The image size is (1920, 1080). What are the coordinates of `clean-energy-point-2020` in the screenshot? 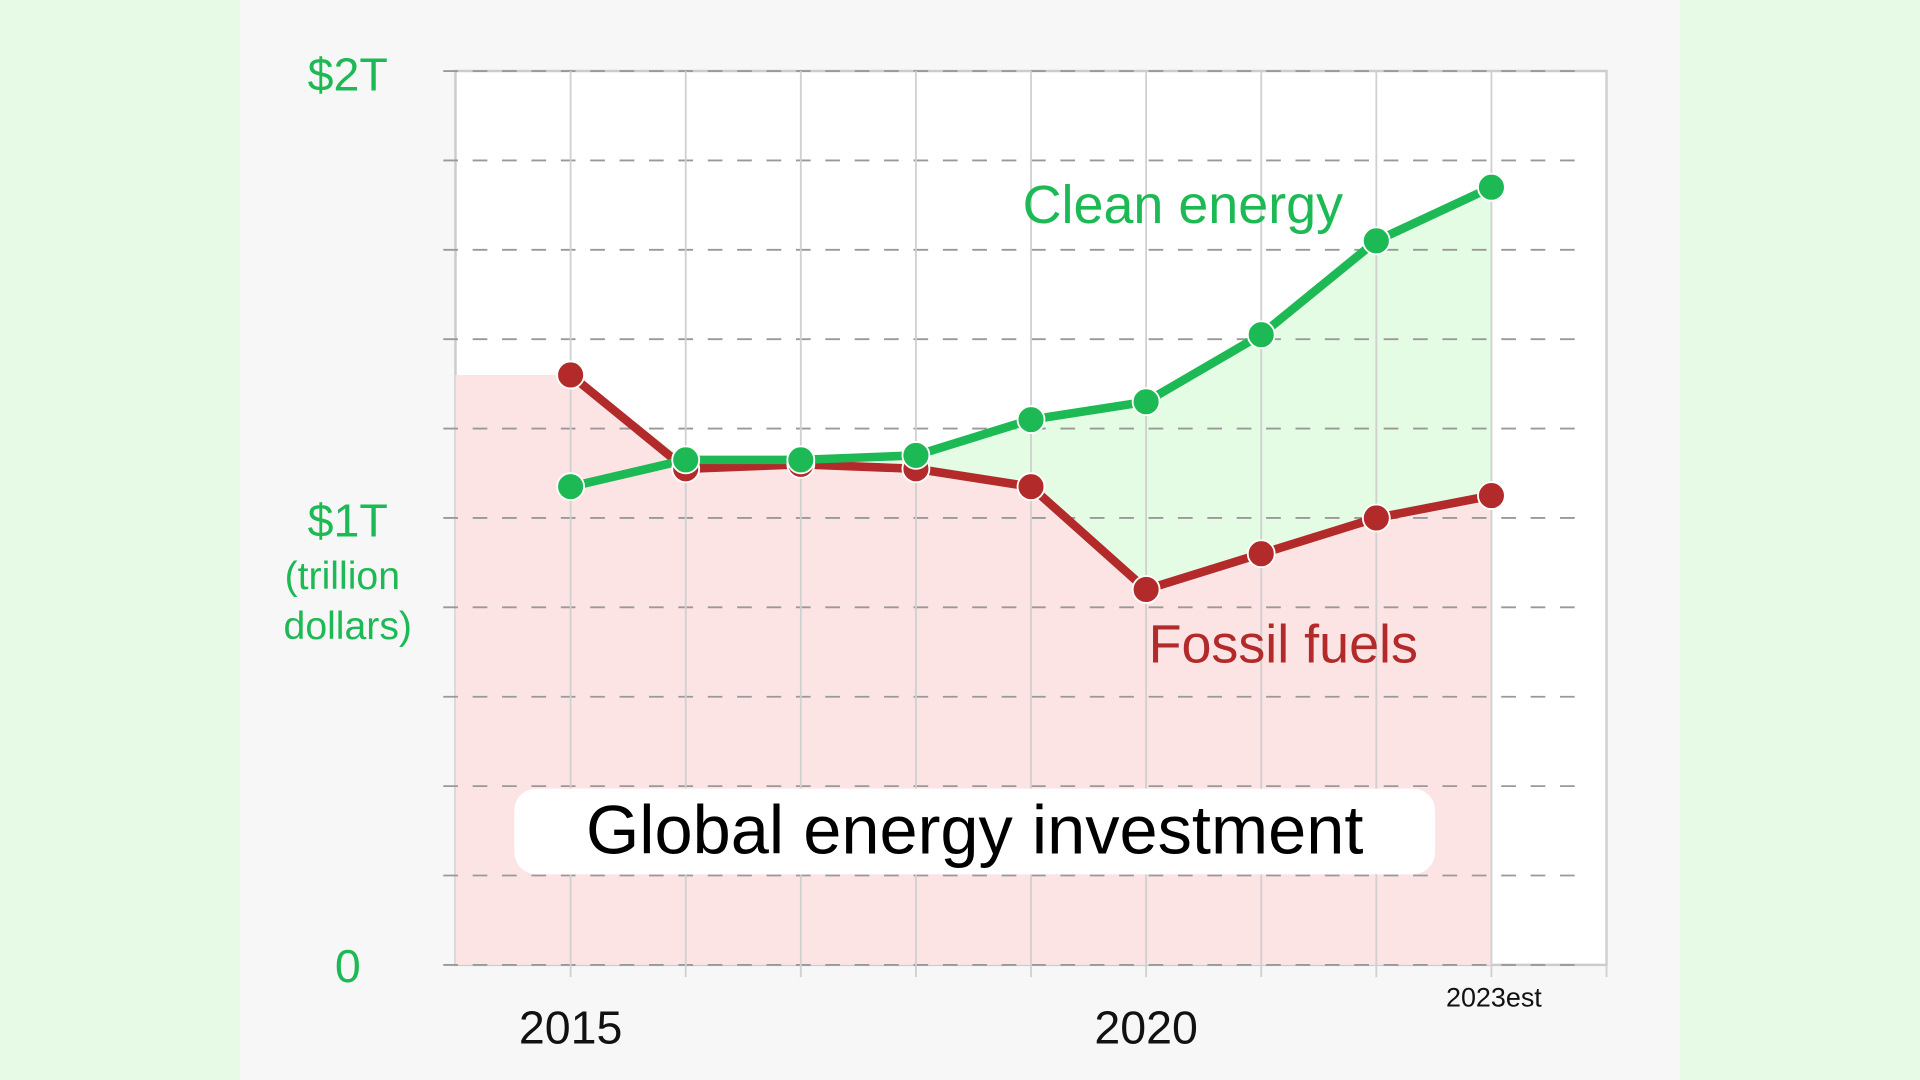 It's located at (1146, 402).